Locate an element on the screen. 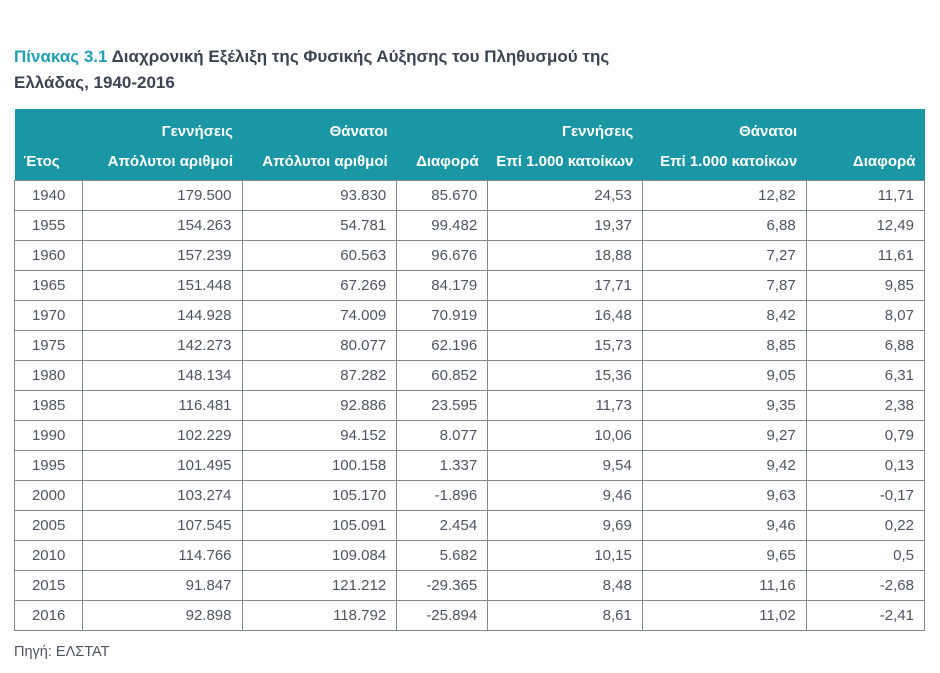 This screenshot has width=940, height=673. column-header-difference-absolute: Διαφορά is located at coordinates (442, 163).